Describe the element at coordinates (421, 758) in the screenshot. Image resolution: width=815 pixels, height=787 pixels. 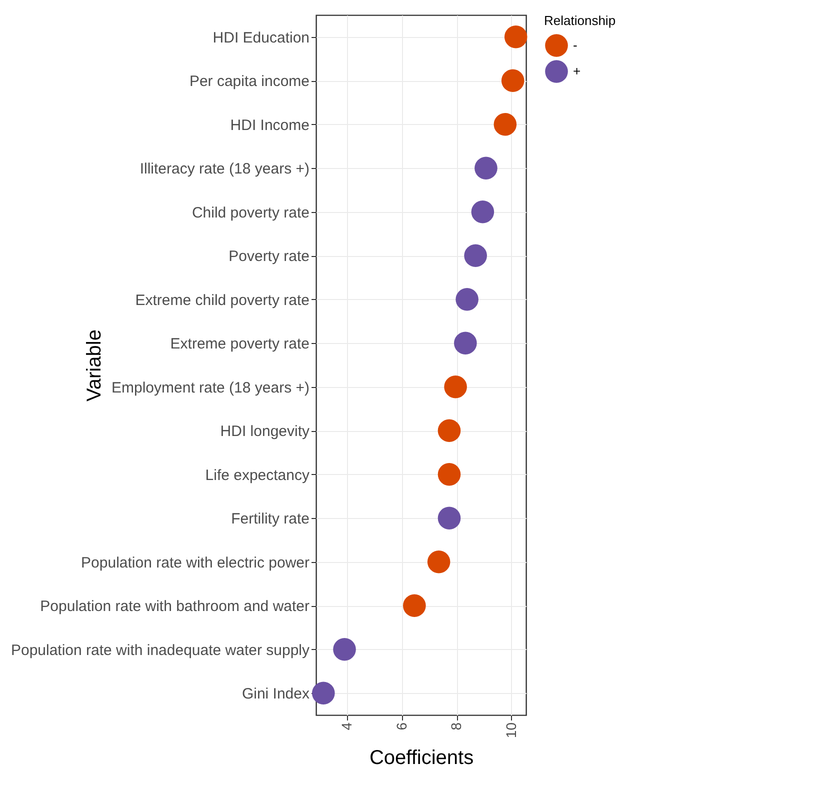
I see `x-axis-title: Coefficients` at that location.